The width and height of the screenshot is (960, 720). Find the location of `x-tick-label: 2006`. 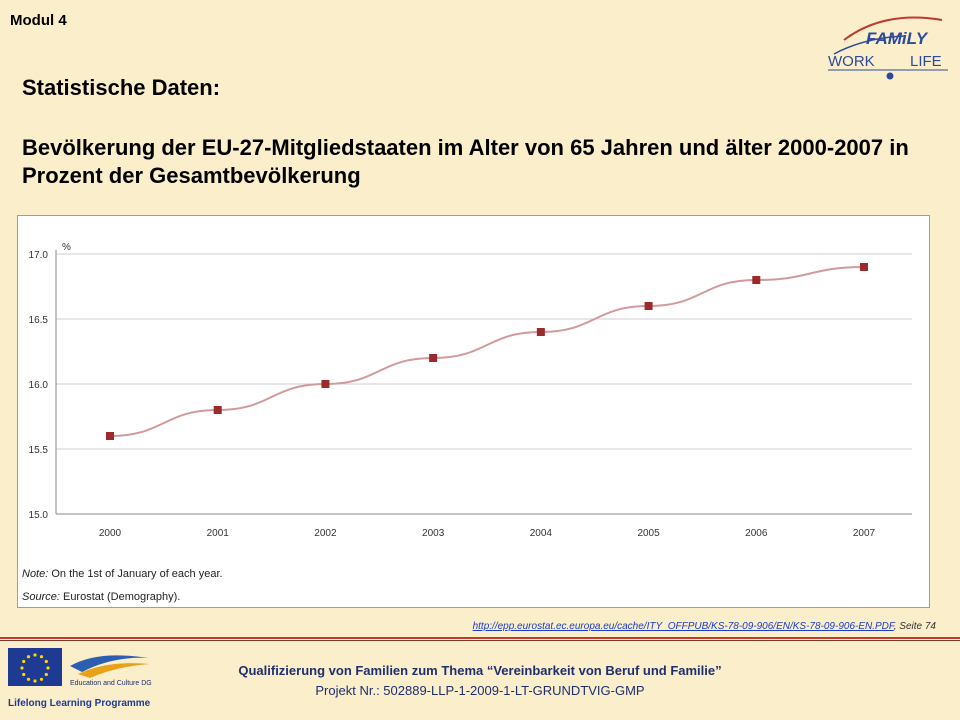

x-tick-label: 2006 is located at coordinates (756, 533).